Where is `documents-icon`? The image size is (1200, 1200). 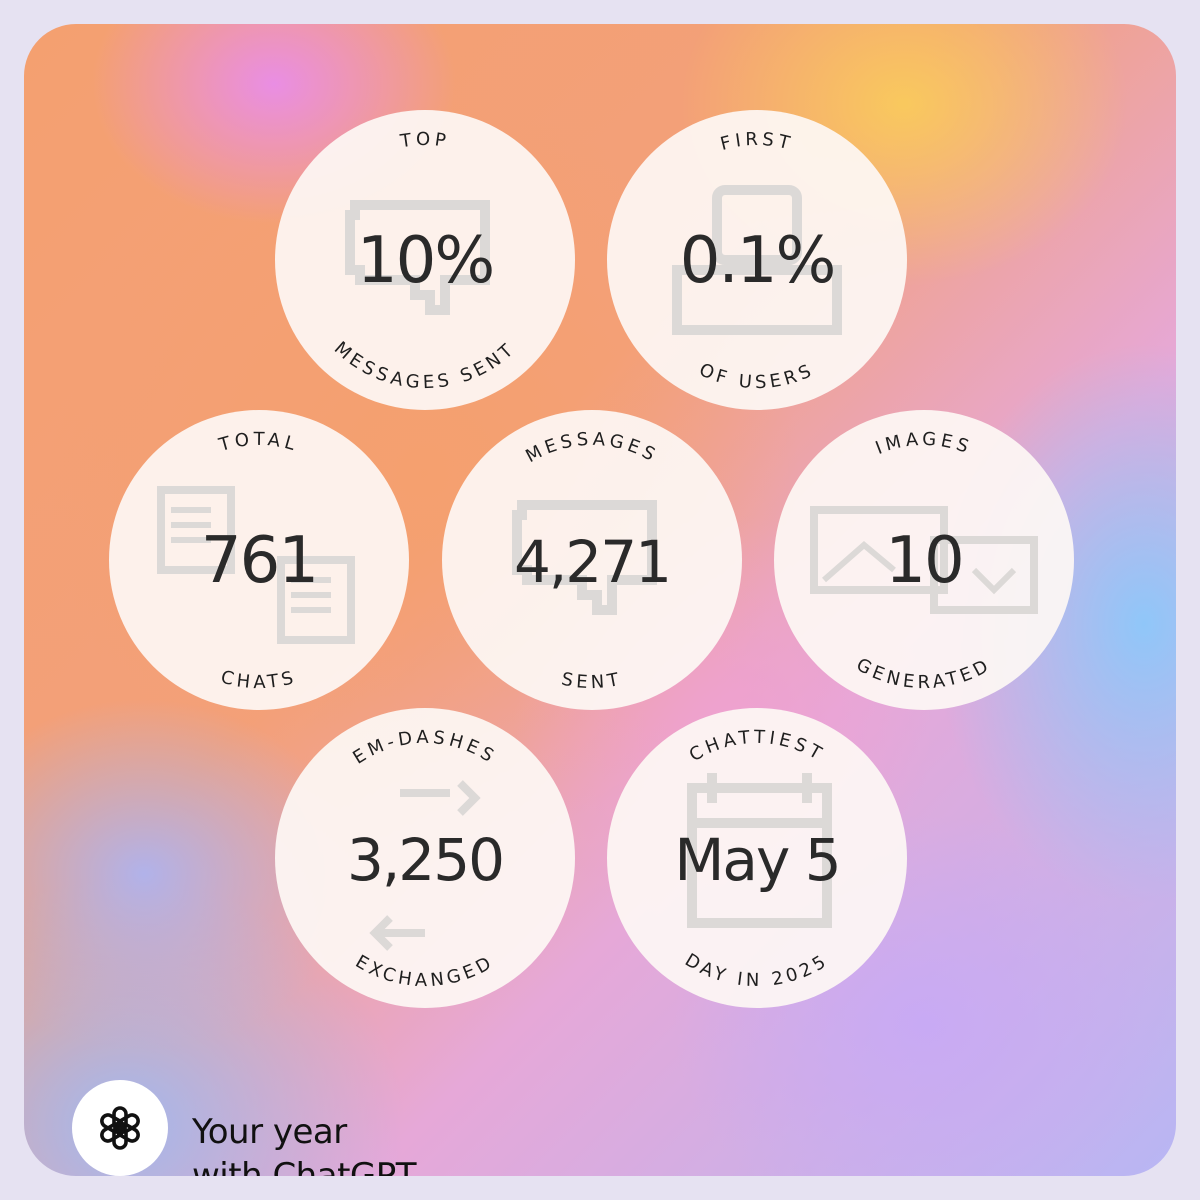 documents-icon is located at coordinates (256, 565).